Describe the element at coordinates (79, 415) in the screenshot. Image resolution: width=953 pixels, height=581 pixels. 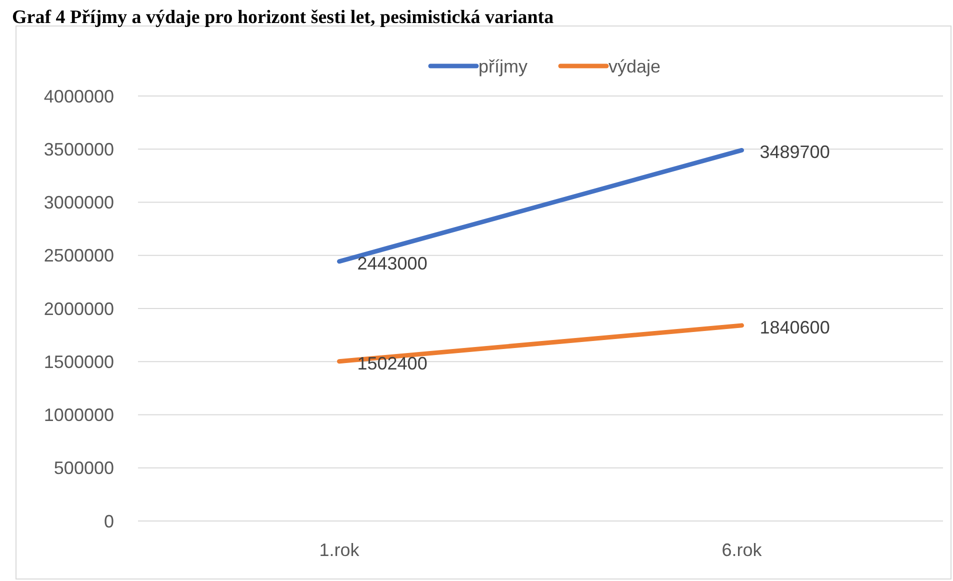
I see `y-tick-label: 1000000` at that location.